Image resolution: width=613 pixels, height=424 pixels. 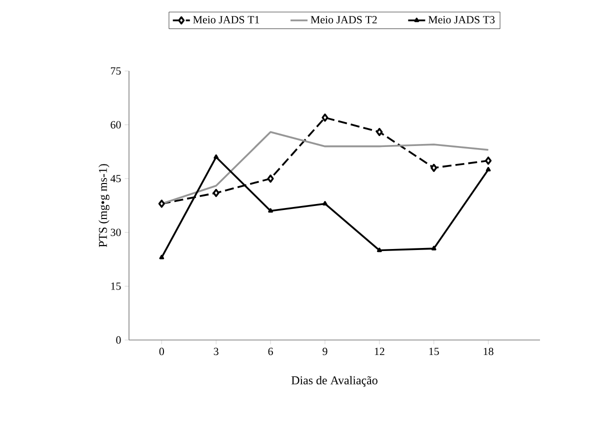 What do you see at coordinates (115, 178) in the screenshot?
I see `y-tick-label: 45` at bounding box center [115, 178].